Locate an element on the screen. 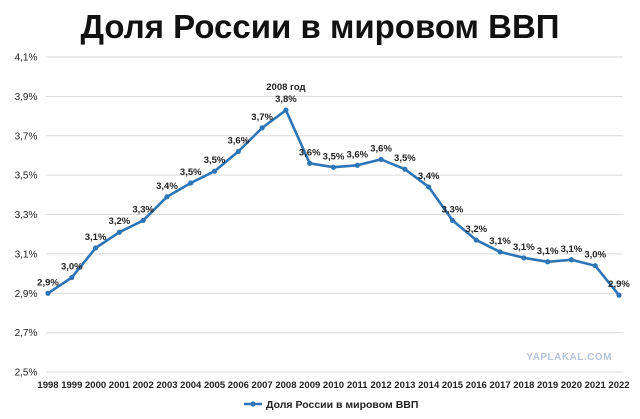 This screenshot has height=419, width=640. annotation-label: 2008 год is located at coordinates (285, 87).